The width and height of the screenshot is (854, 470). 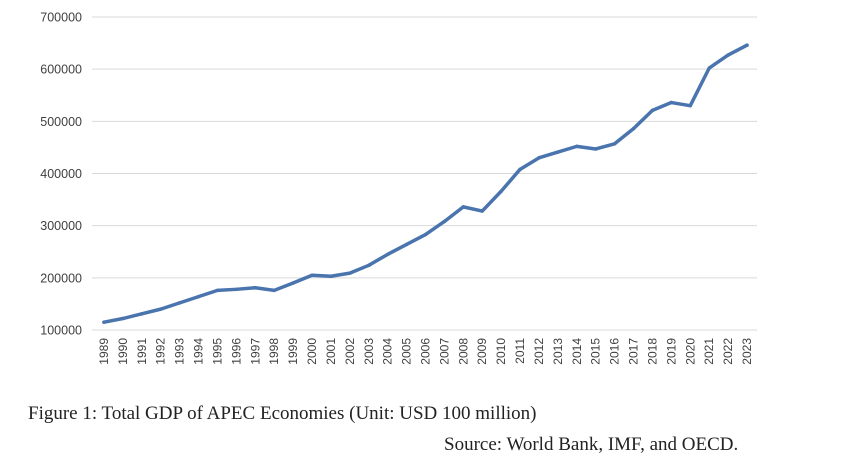 I want to click on x-tick-label: 2022, so click(x=728, y=351).